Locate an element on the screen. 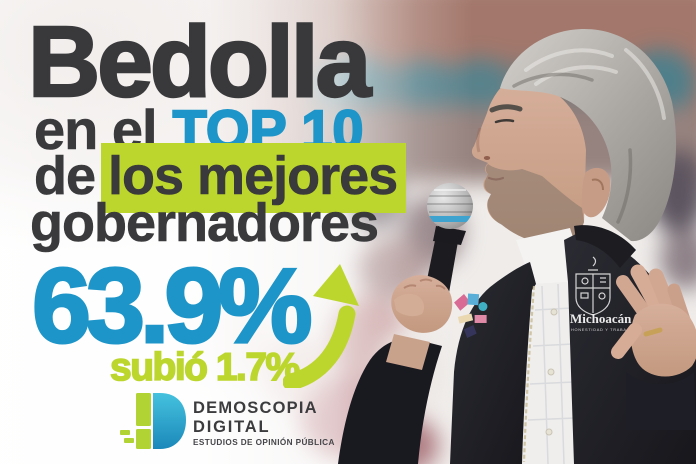 Image resolution: width=696 pixels, height=464 pixels. demoscopia-d-logo-icon is located at coordinates (153, 421).